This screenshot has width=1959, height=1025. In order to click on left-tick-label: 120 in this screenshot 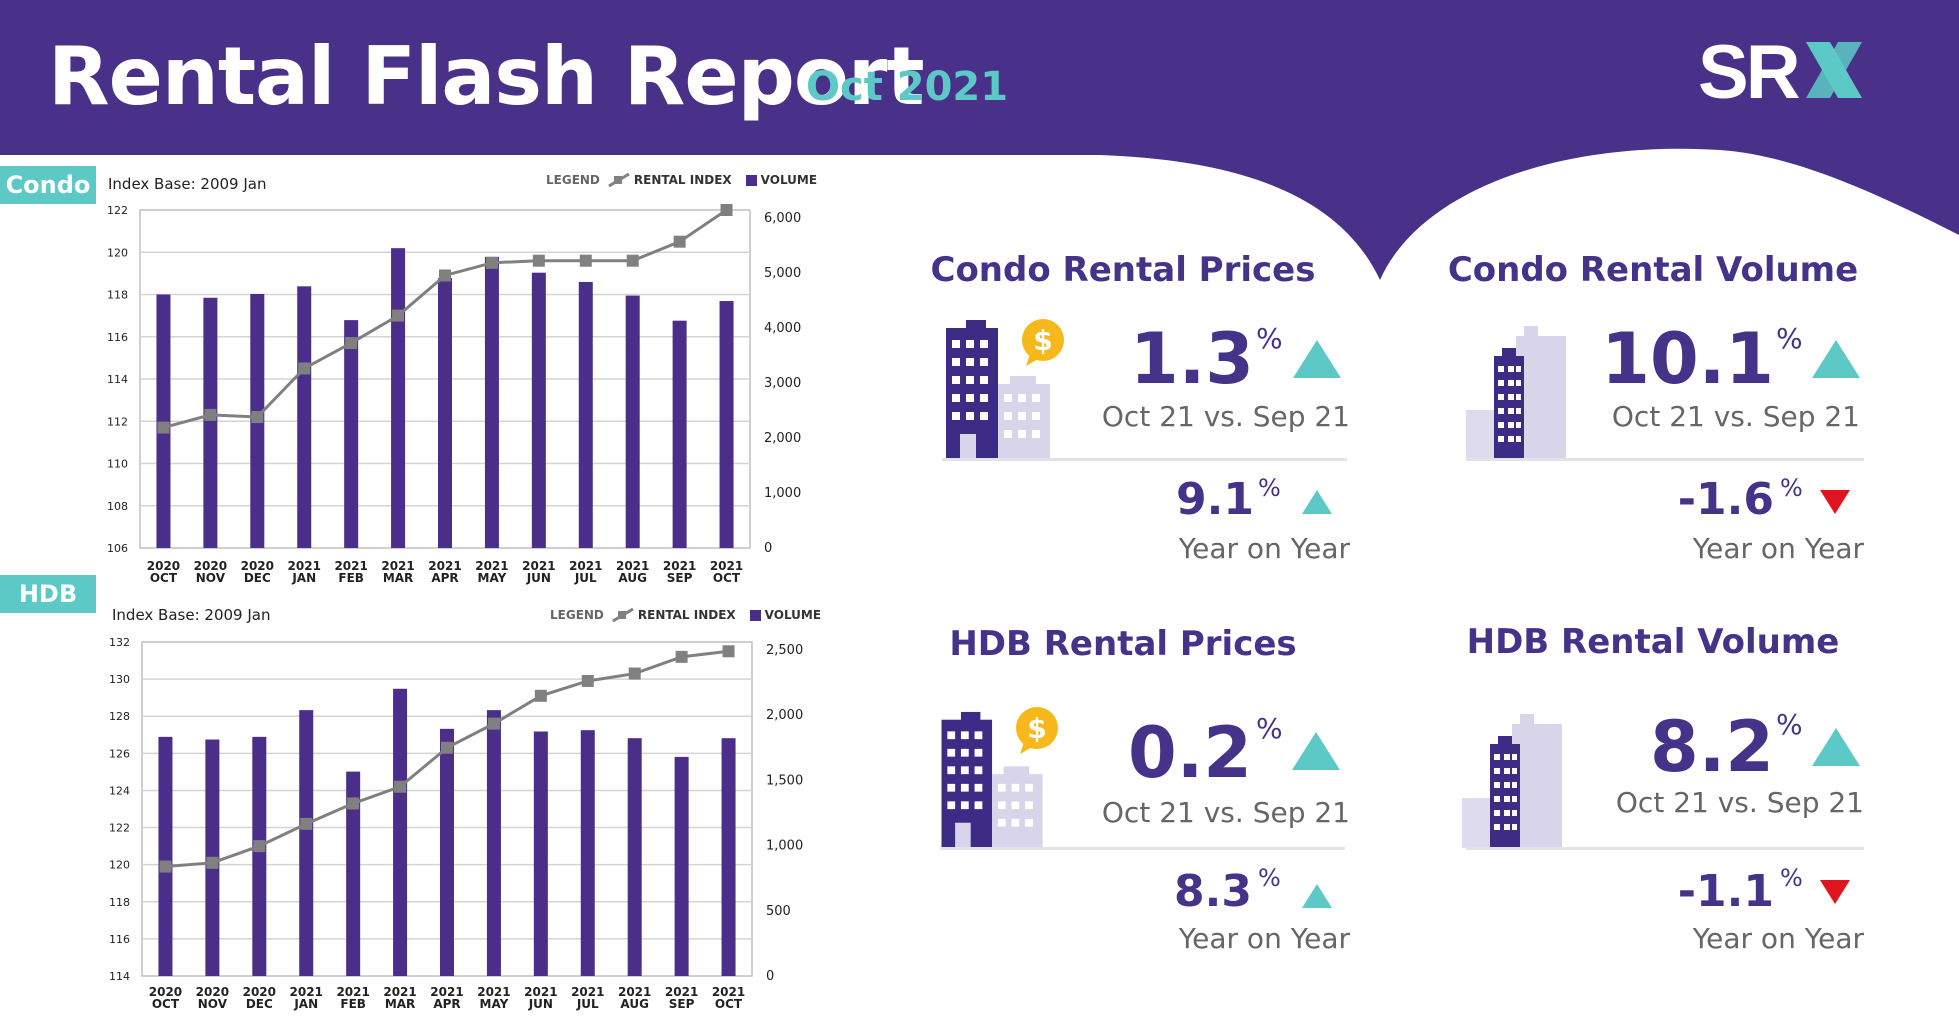, I will do `click(117, 252)`.